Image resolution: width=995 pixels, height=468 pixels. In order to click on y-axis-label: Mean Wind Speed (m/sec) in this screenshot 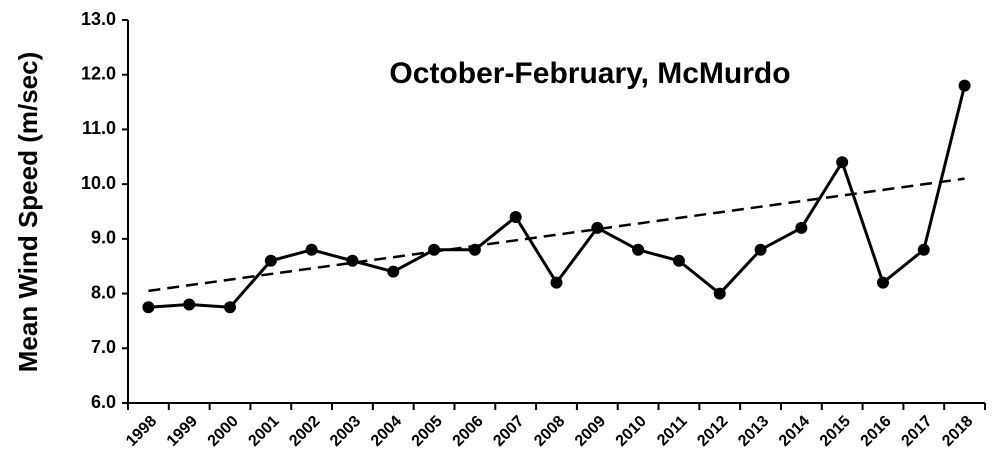, I will do `click(28, 212)`.